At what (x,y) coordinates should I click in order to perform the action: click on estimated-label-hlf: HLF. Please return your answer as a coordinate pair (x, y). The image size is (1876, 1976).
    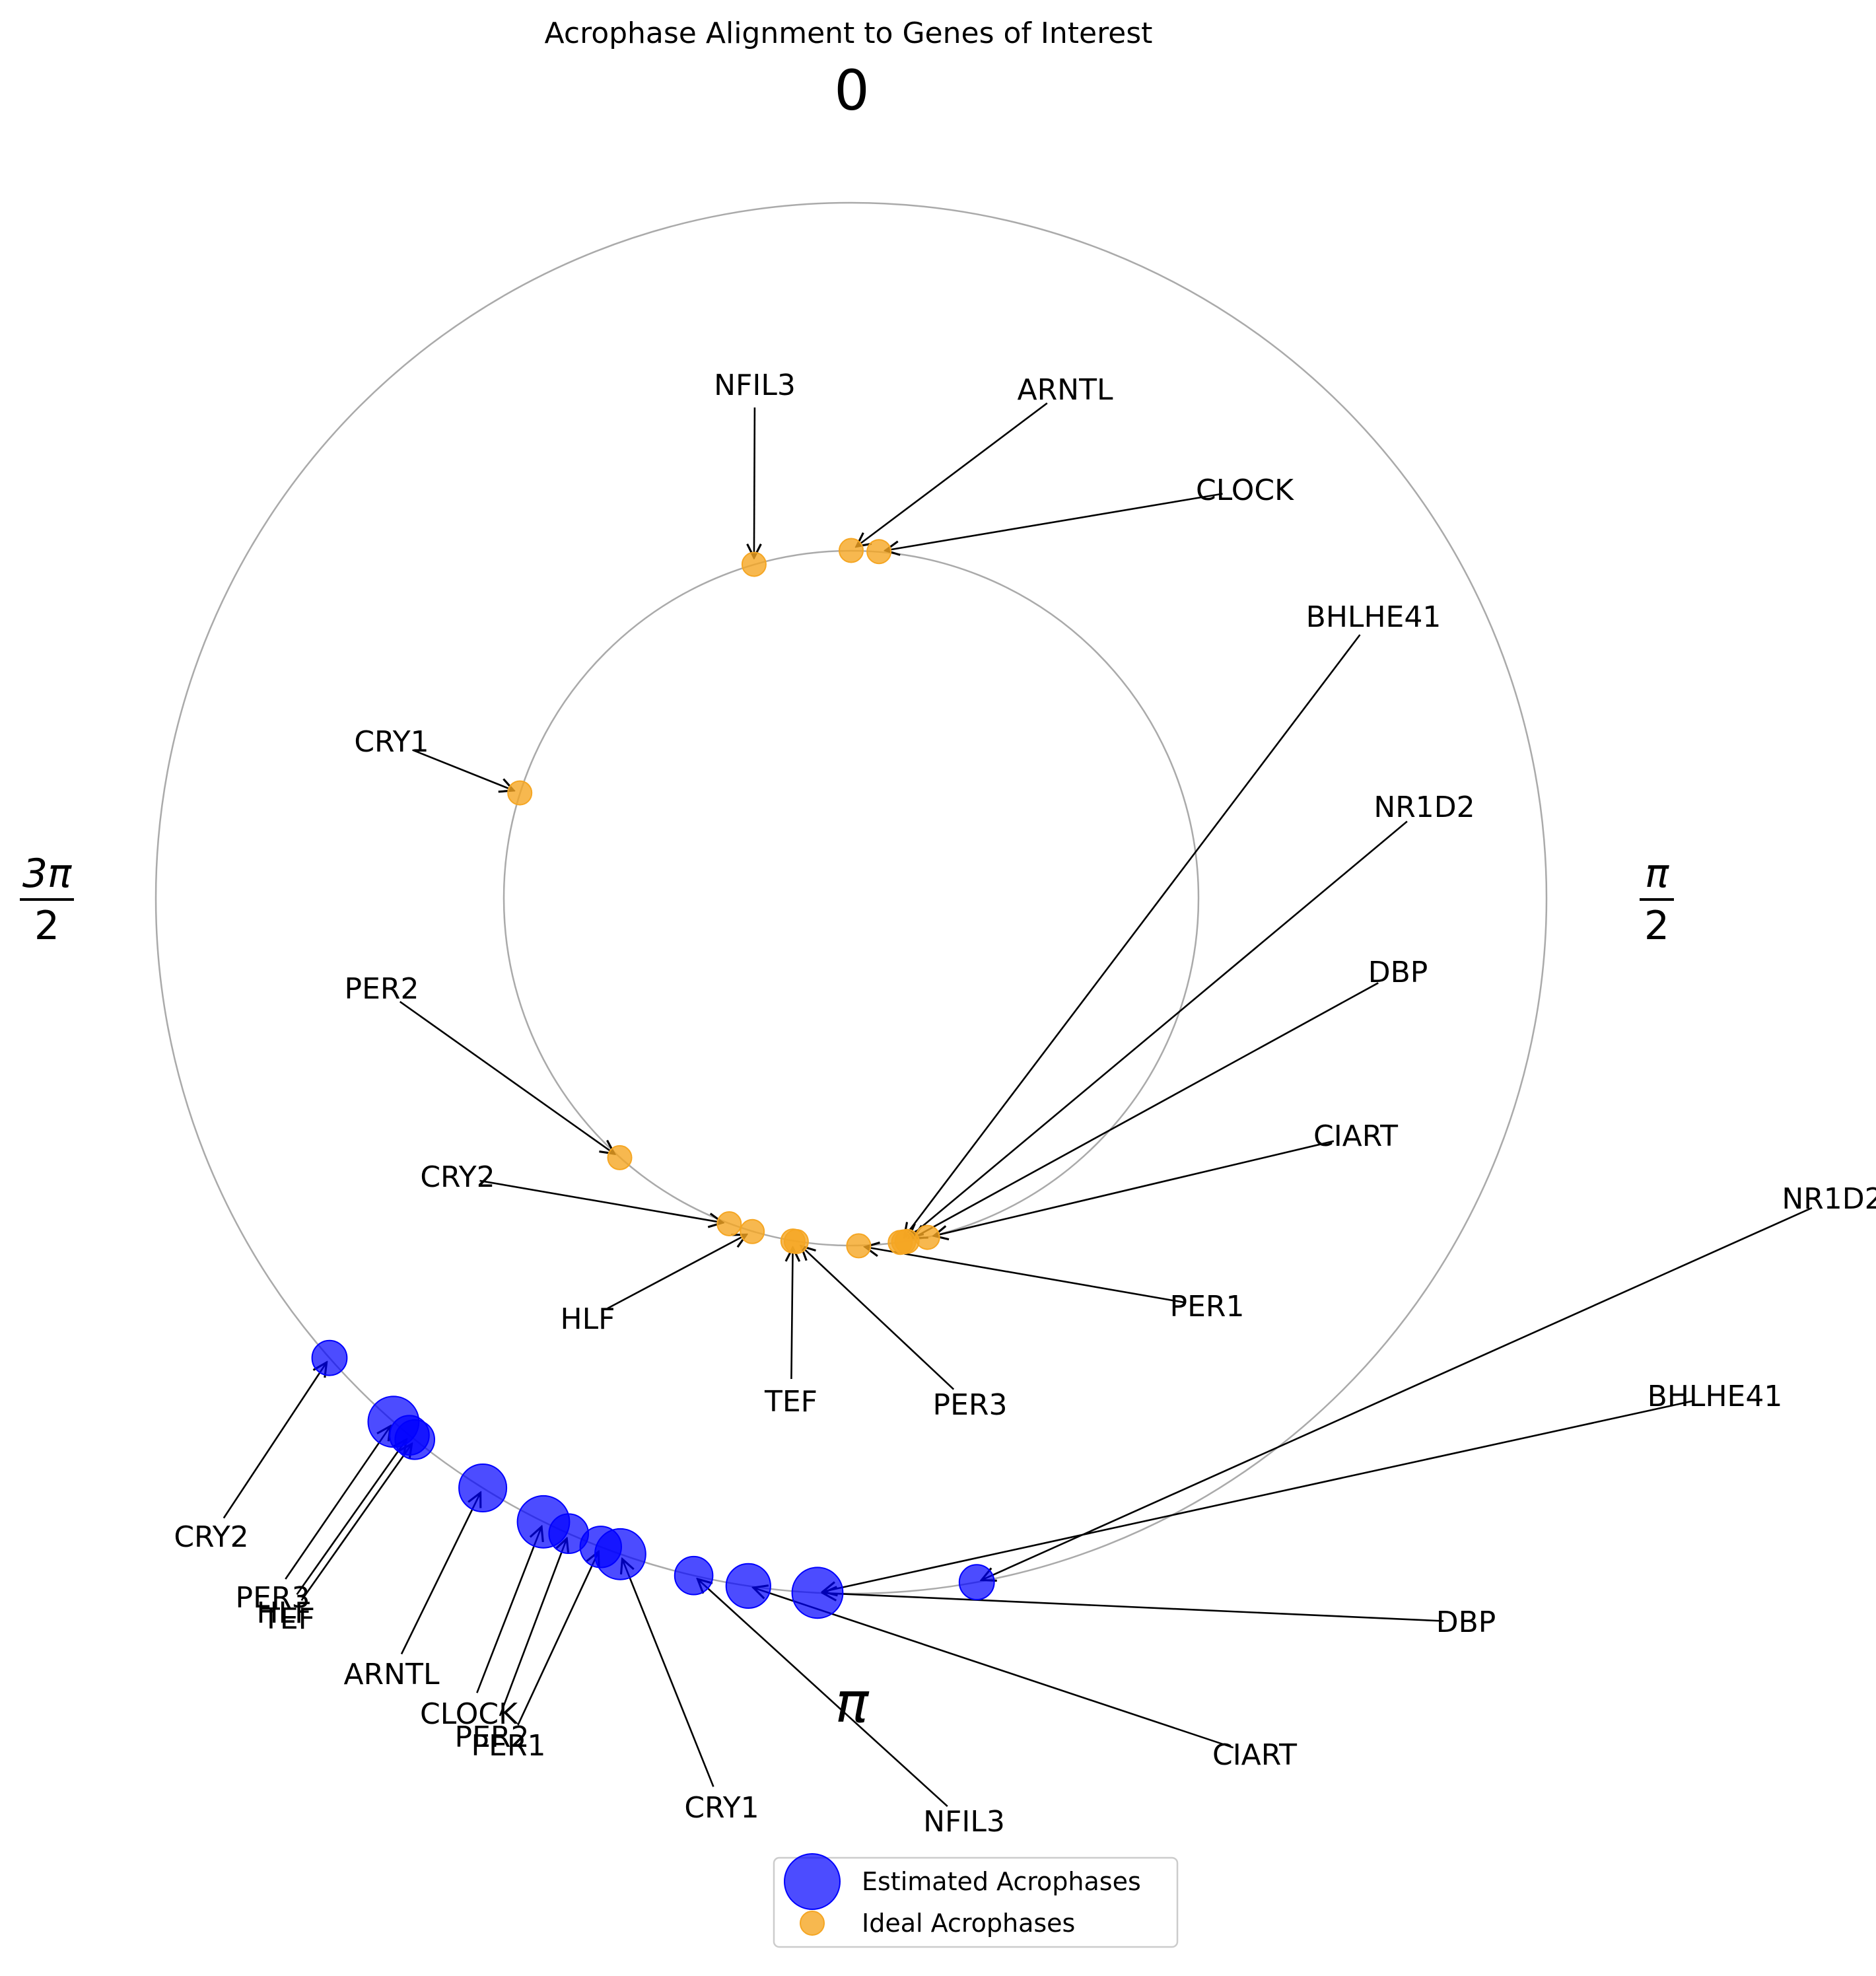
    Looking at the image, I should click on (284, 1613).